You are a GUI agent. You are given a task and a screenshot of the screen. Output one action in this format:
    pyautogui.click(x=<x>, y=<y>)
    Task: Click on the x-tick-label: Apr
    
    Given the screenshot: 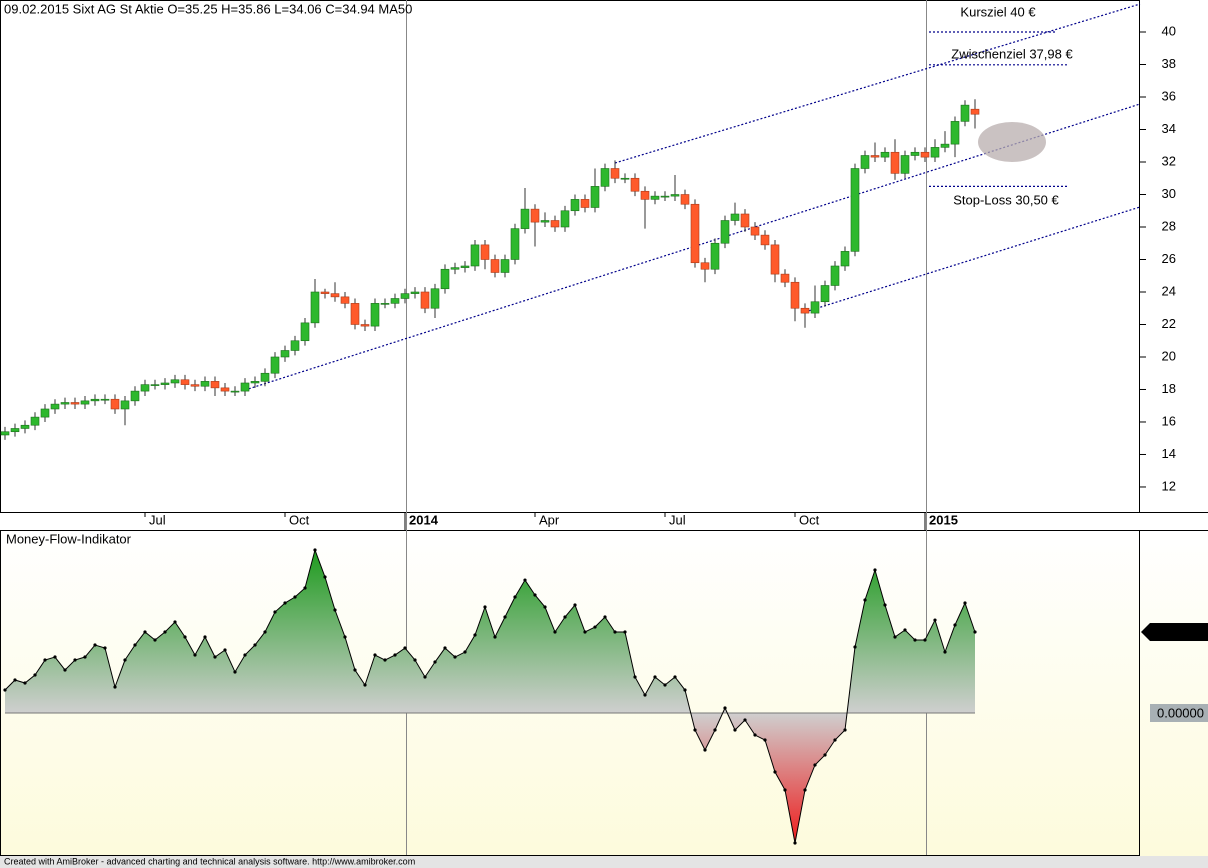 What is the action you would take?
    pyautogui.click(x=549, y=519)
    